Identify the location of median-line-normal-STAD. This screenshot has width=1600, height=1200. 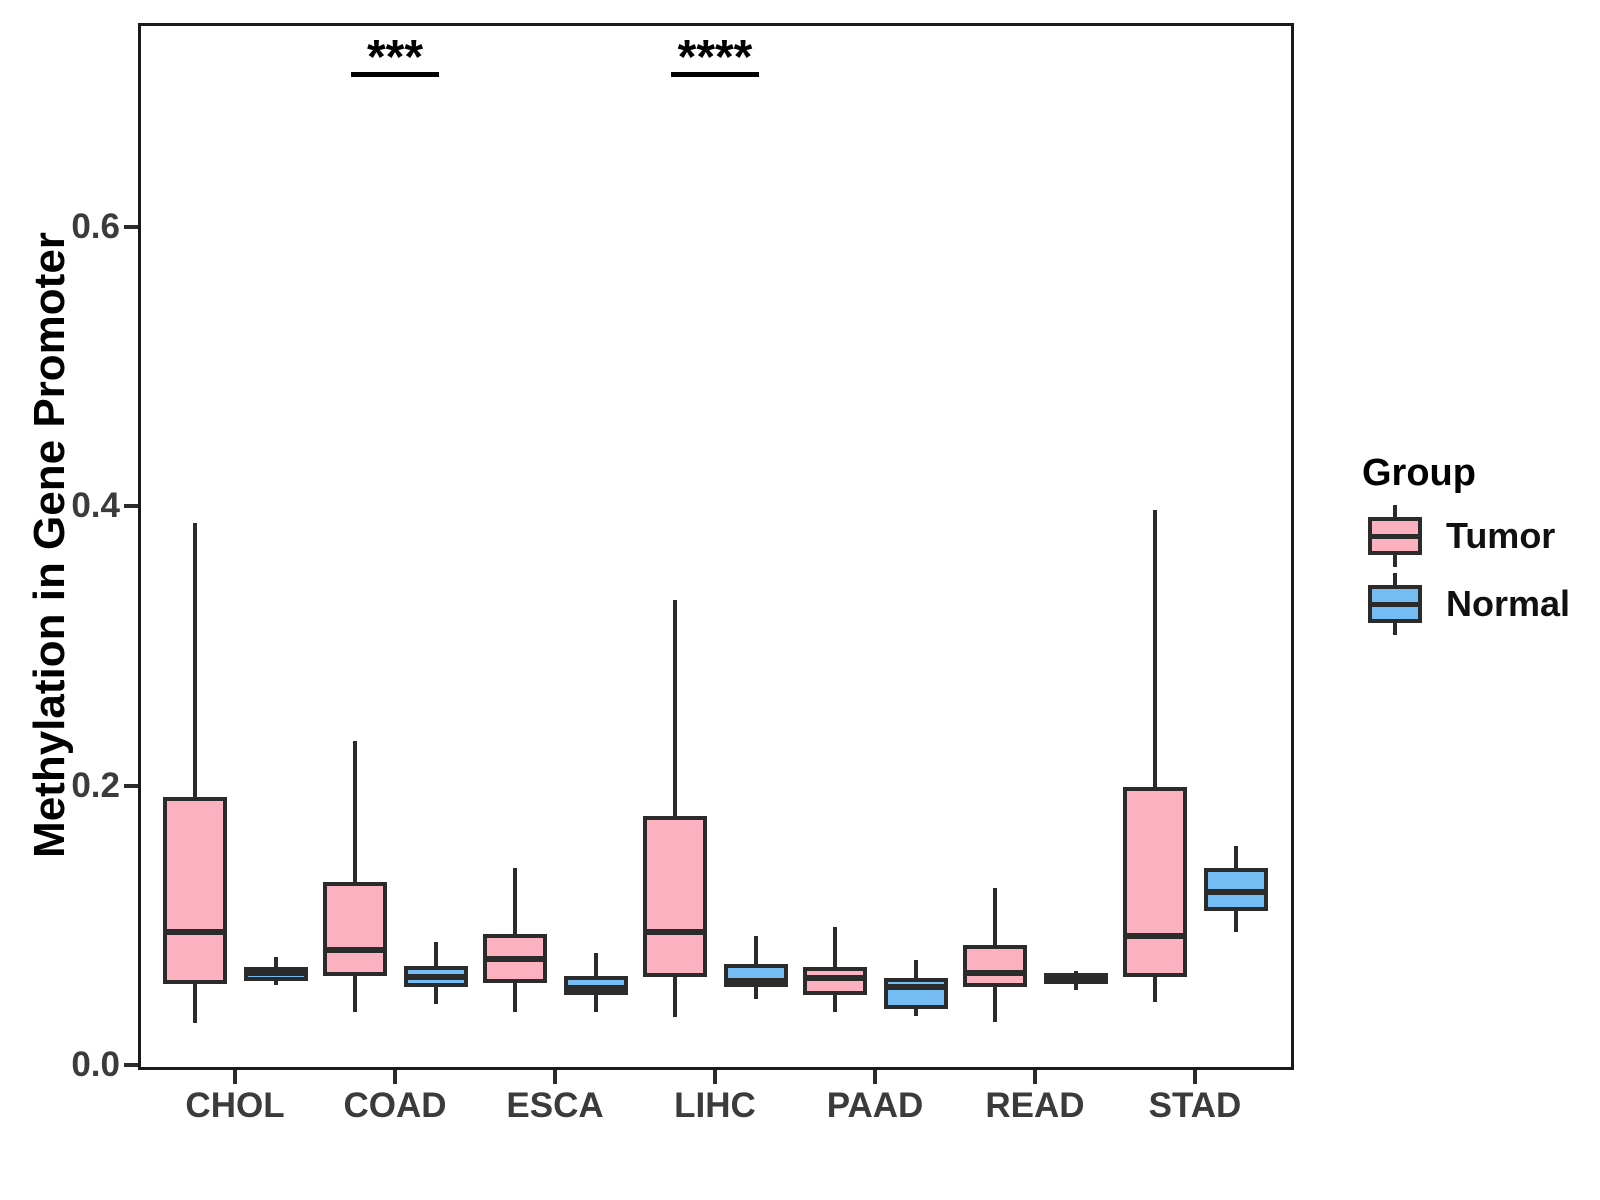
(1235, 891).